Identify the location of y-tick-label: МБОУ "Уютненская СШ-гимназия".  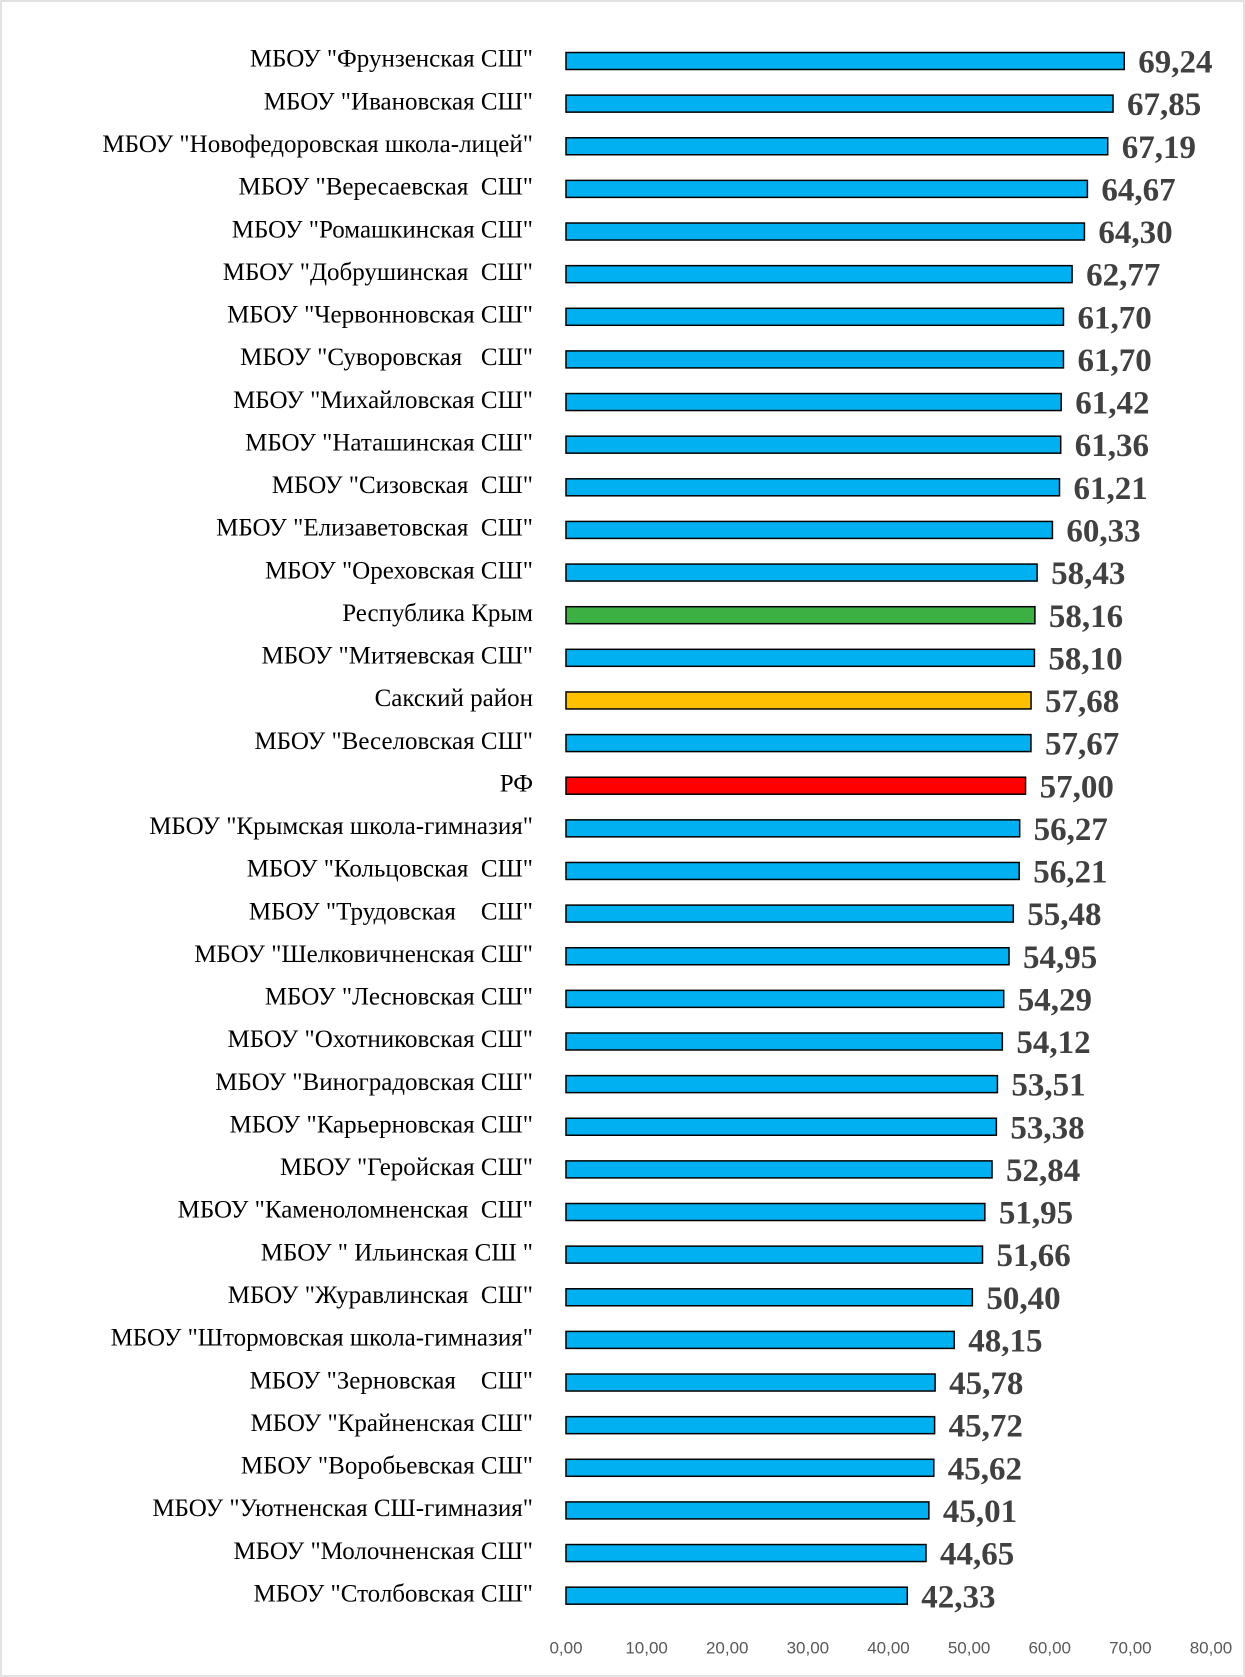
(342, 1508).